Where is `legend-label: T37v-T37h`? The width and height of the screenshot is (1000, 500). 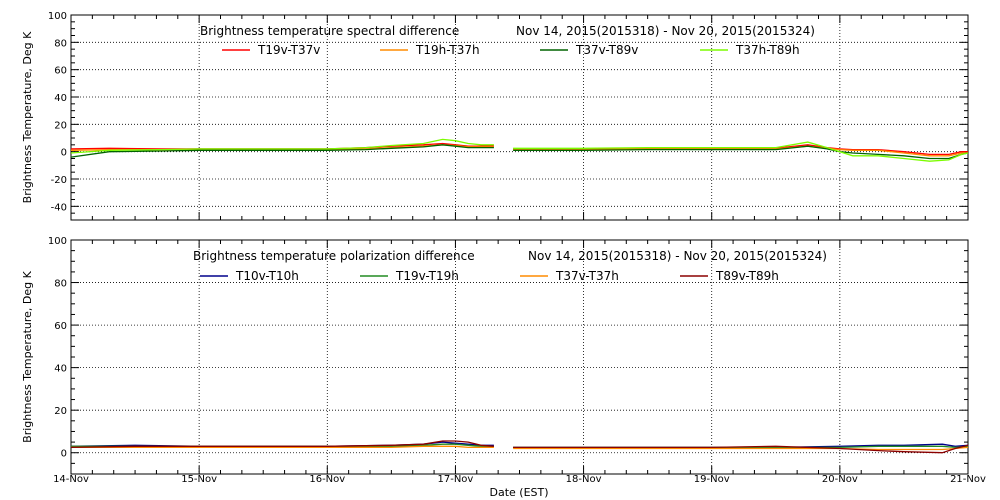
legend-label: T37v-T37h is located at coordinates (587, 276).